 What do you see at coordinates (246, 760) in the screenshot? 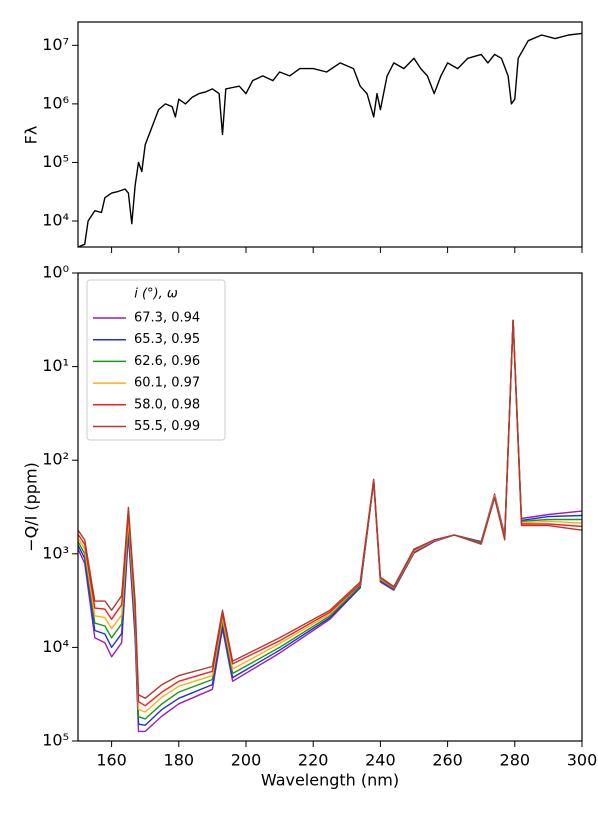
I see `x-tick-label: 200` at bounding box center [246, 760].